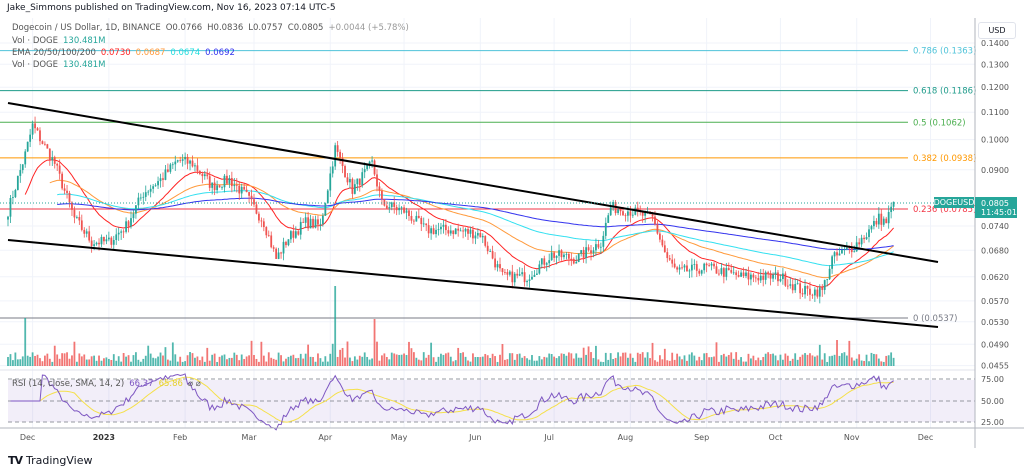  I want to click on ema-label: EMA 20/50/100/200, so click(54, 53).